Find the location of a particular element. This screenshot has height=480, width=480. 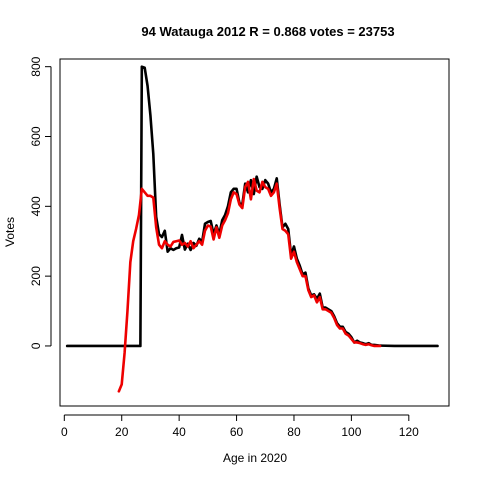

y-tick-label: 600 is located at coordinates (36, 136).